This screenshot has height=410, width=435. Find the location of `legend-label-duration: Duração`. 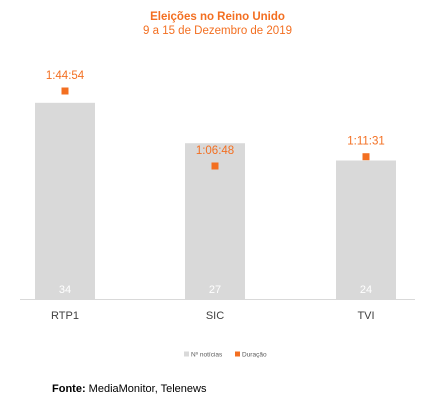

legend-label-duration: Duração is located at coordinates (254, 355).